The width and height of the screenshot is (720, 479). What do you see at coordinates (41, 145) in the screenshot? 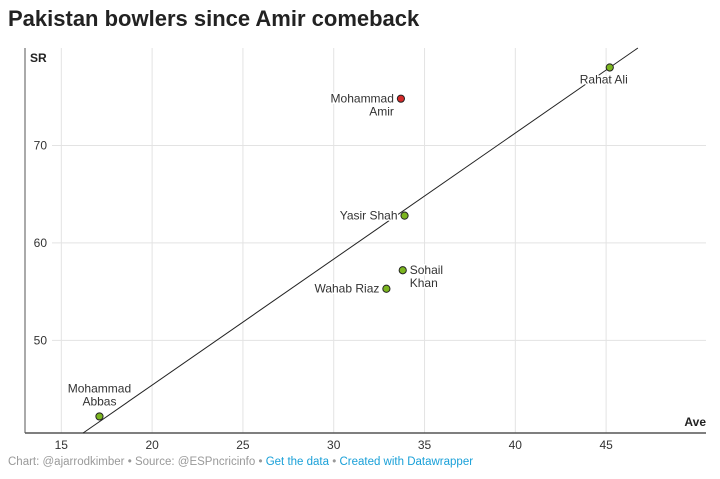
I see `y-tick-label: 70` at bounding box center [41, 145].